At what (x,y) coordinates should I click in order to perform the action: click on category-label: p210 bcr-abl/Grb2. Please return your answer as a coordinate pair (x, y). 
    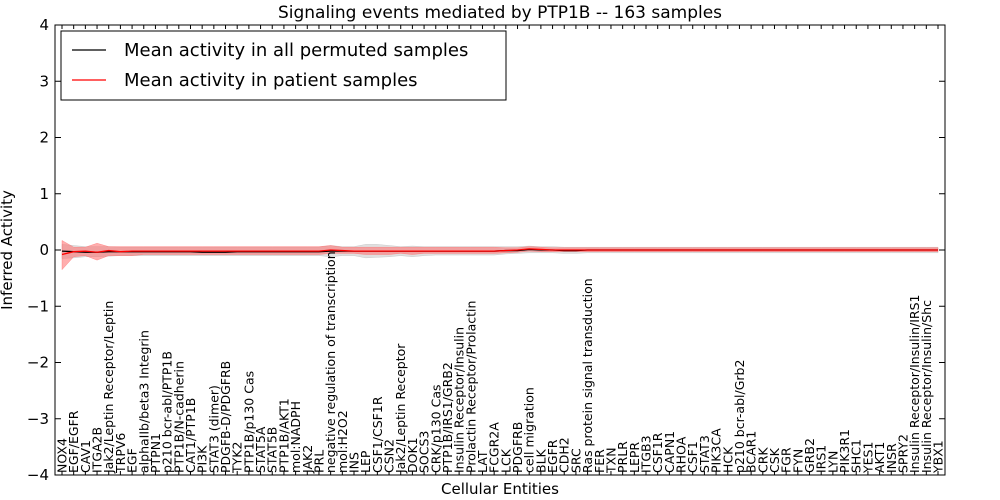
    Looking at the image, I should click on (739, 416).